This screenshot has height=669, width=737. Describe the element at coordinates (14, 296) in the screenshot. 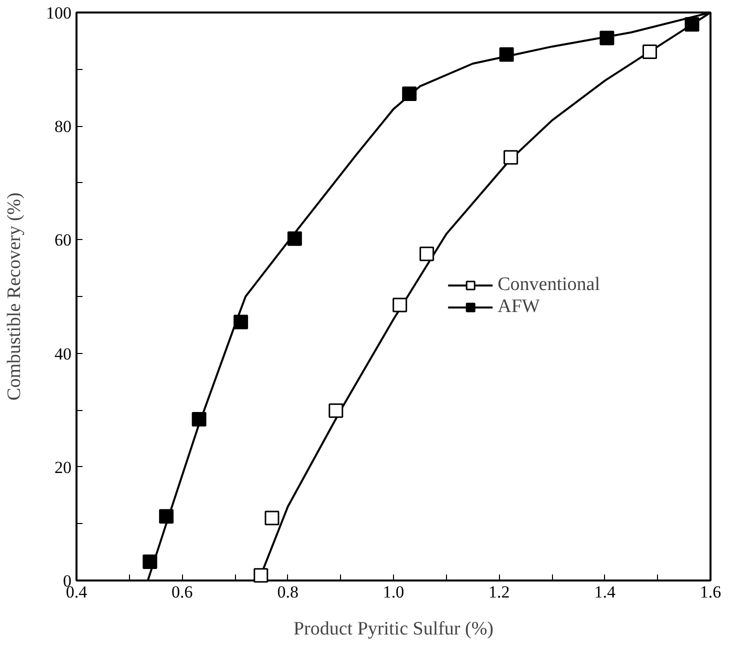

I see `y-axis-title: Combustible Recovery (%)` at that location.